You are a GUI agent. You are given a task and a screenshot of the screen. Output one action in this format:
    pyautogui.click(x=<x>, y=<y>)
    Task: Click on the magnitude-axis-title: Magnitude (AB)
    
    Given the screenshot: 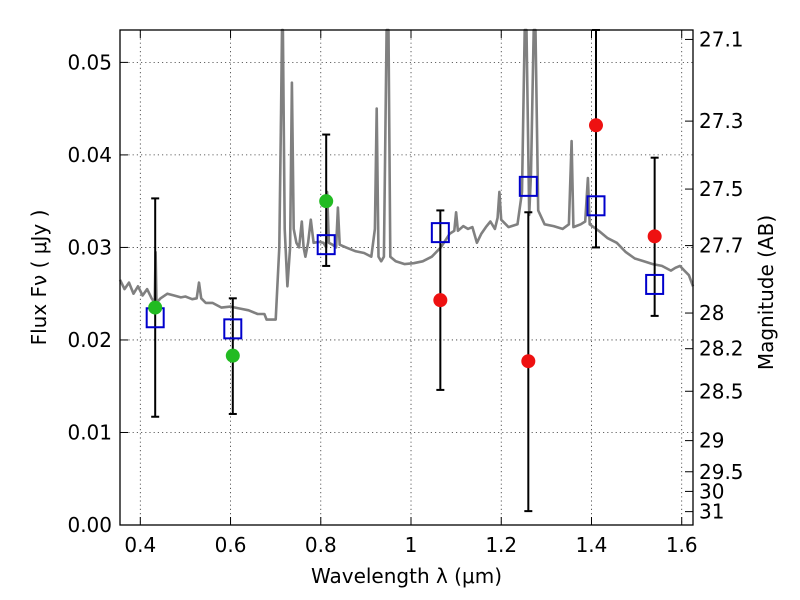 What is the action you would take?
    pyautogui.click(x=766, y=292)
    